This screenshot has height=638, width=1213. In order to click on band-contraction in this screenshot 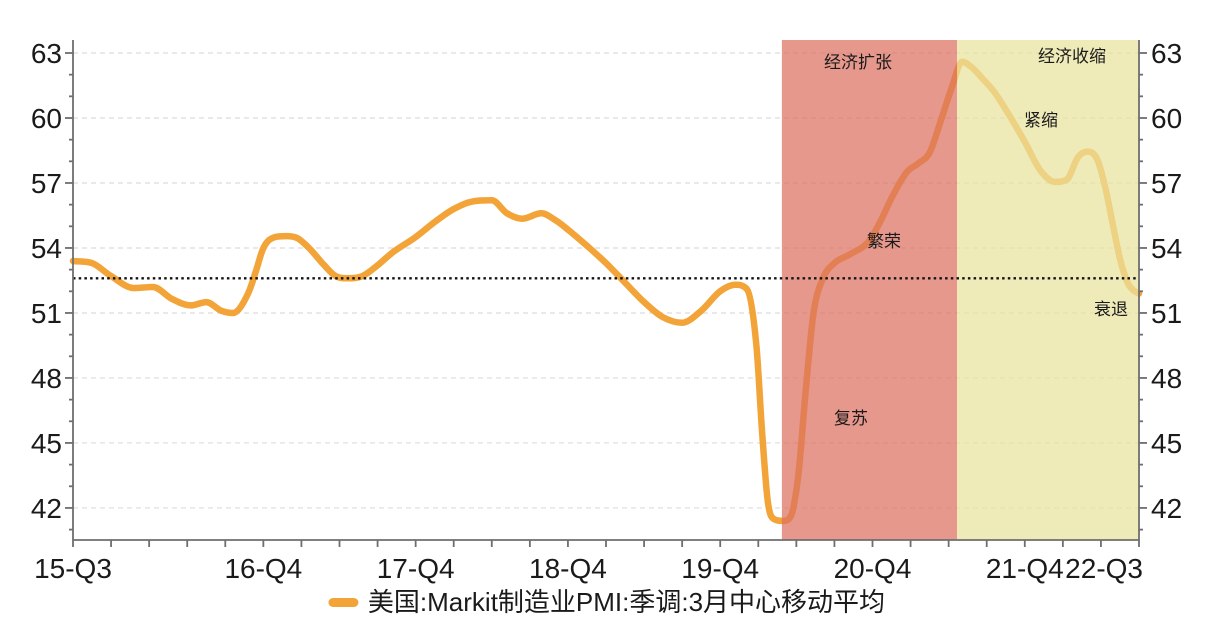, I will do `click(1048, 290)`.